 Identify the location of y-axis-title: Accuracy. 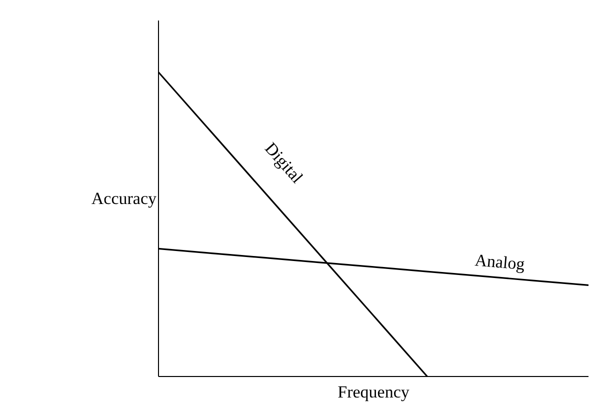
(124, 198).